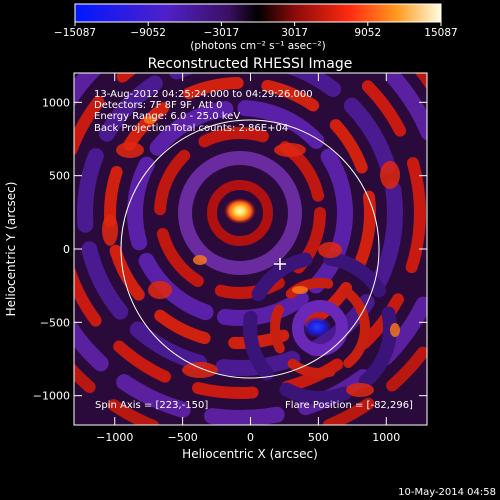 The width and height of the screenshot is (500, 500). I want to click on x-tick-label: −1000, so click(114, 437).